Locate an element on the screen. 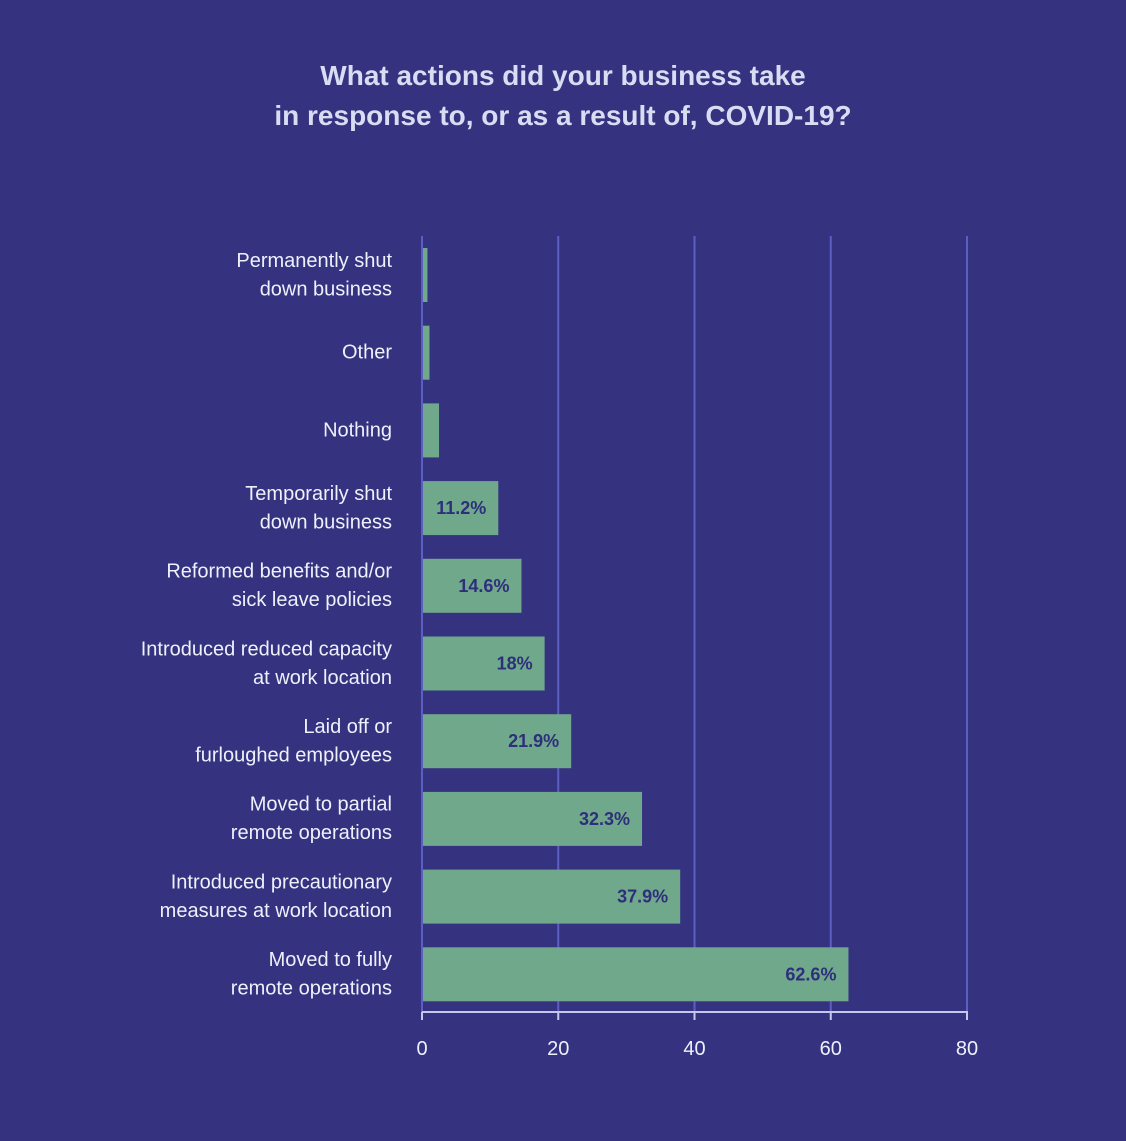  category-label-line: sick leave policies is located at coordinates (312, 600).